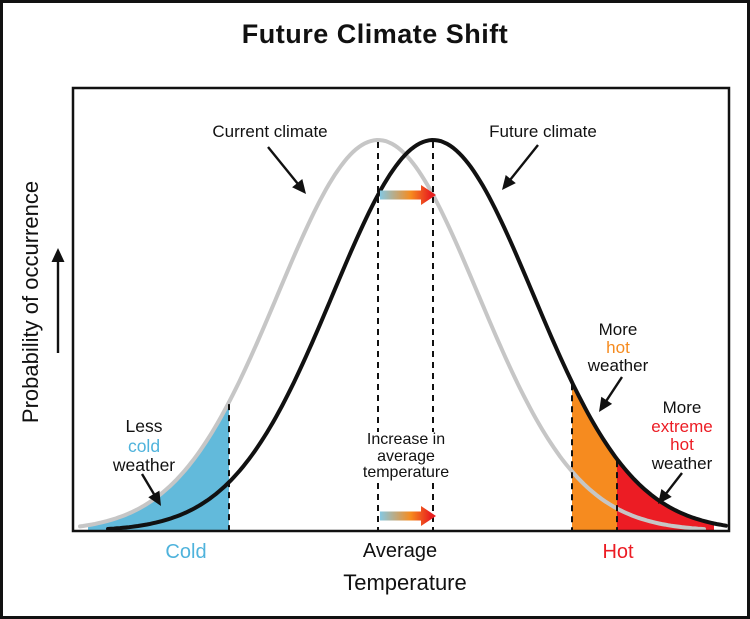 This screenshot has height=619, width=750. What do you see at coordinates (405, 582) in the screenshot?
I see `x-axis-label: Temperature` at bounding box center [405, 582].